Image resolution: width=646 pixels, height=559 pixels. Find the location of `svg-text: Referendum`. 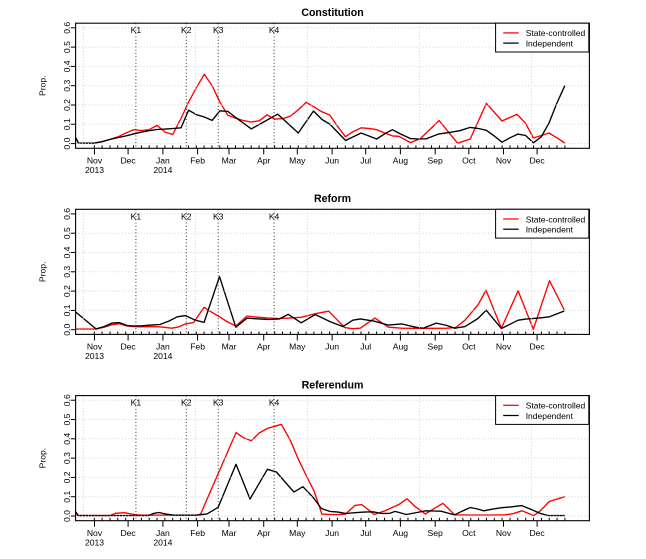

svg-text: Referendum is located at coordinates (333, 386).